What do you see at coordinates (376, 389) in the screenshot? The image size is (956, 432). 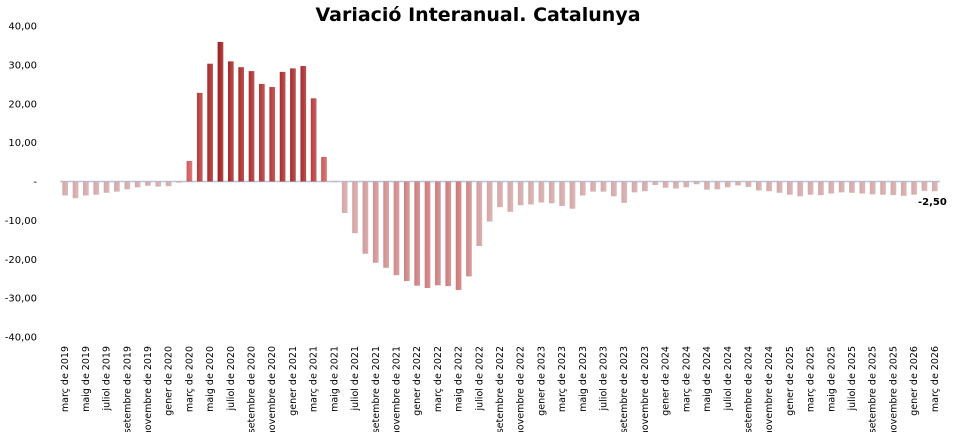 I see `x-tick-label: setembre de 2021` at bounding box center [376, 389].